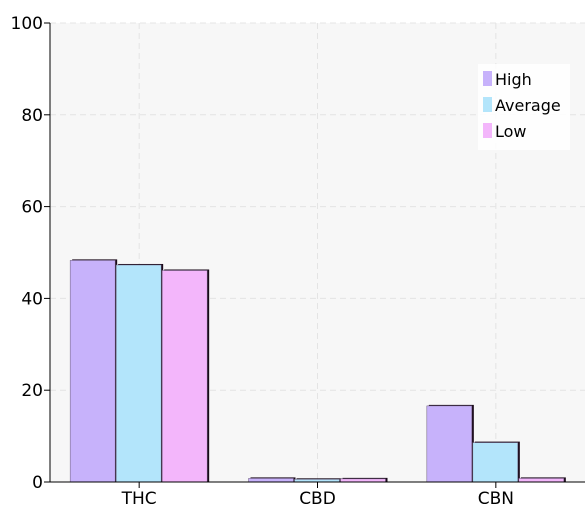 The height and width of the screenshot is (510, 585). What do you see at coordinates (138, 373) in the screenshot?
I see `bar-average-thc` at bounding box center [138, 373].